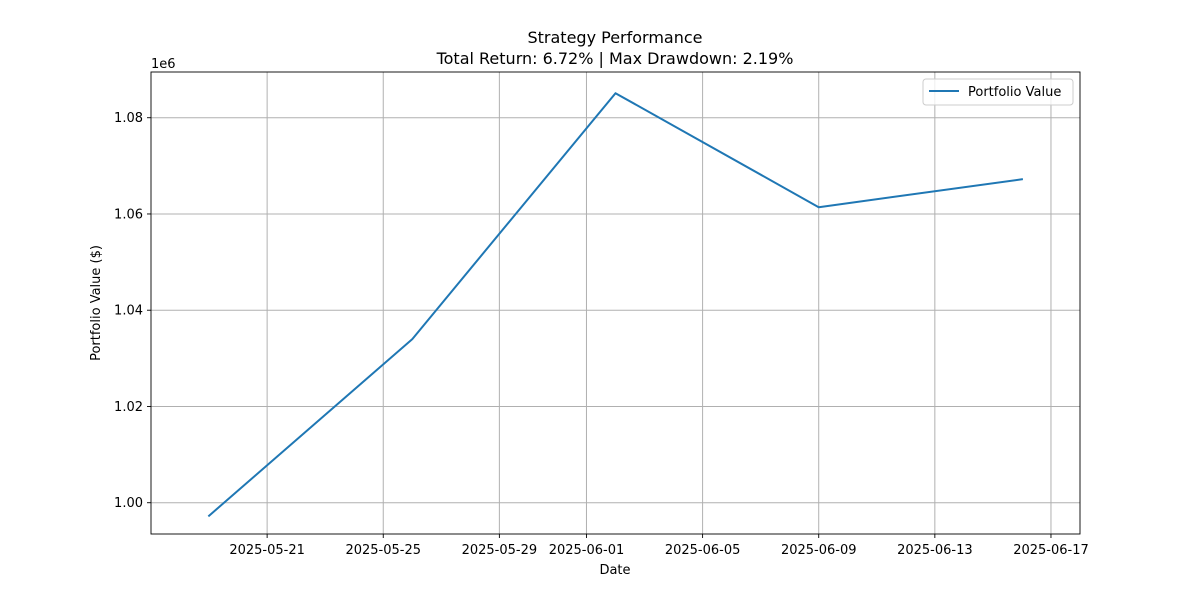 This screenshot has width=1200, height=600. I want to click on y-axis-label: Portfolio Value ($), so click(96, 303).